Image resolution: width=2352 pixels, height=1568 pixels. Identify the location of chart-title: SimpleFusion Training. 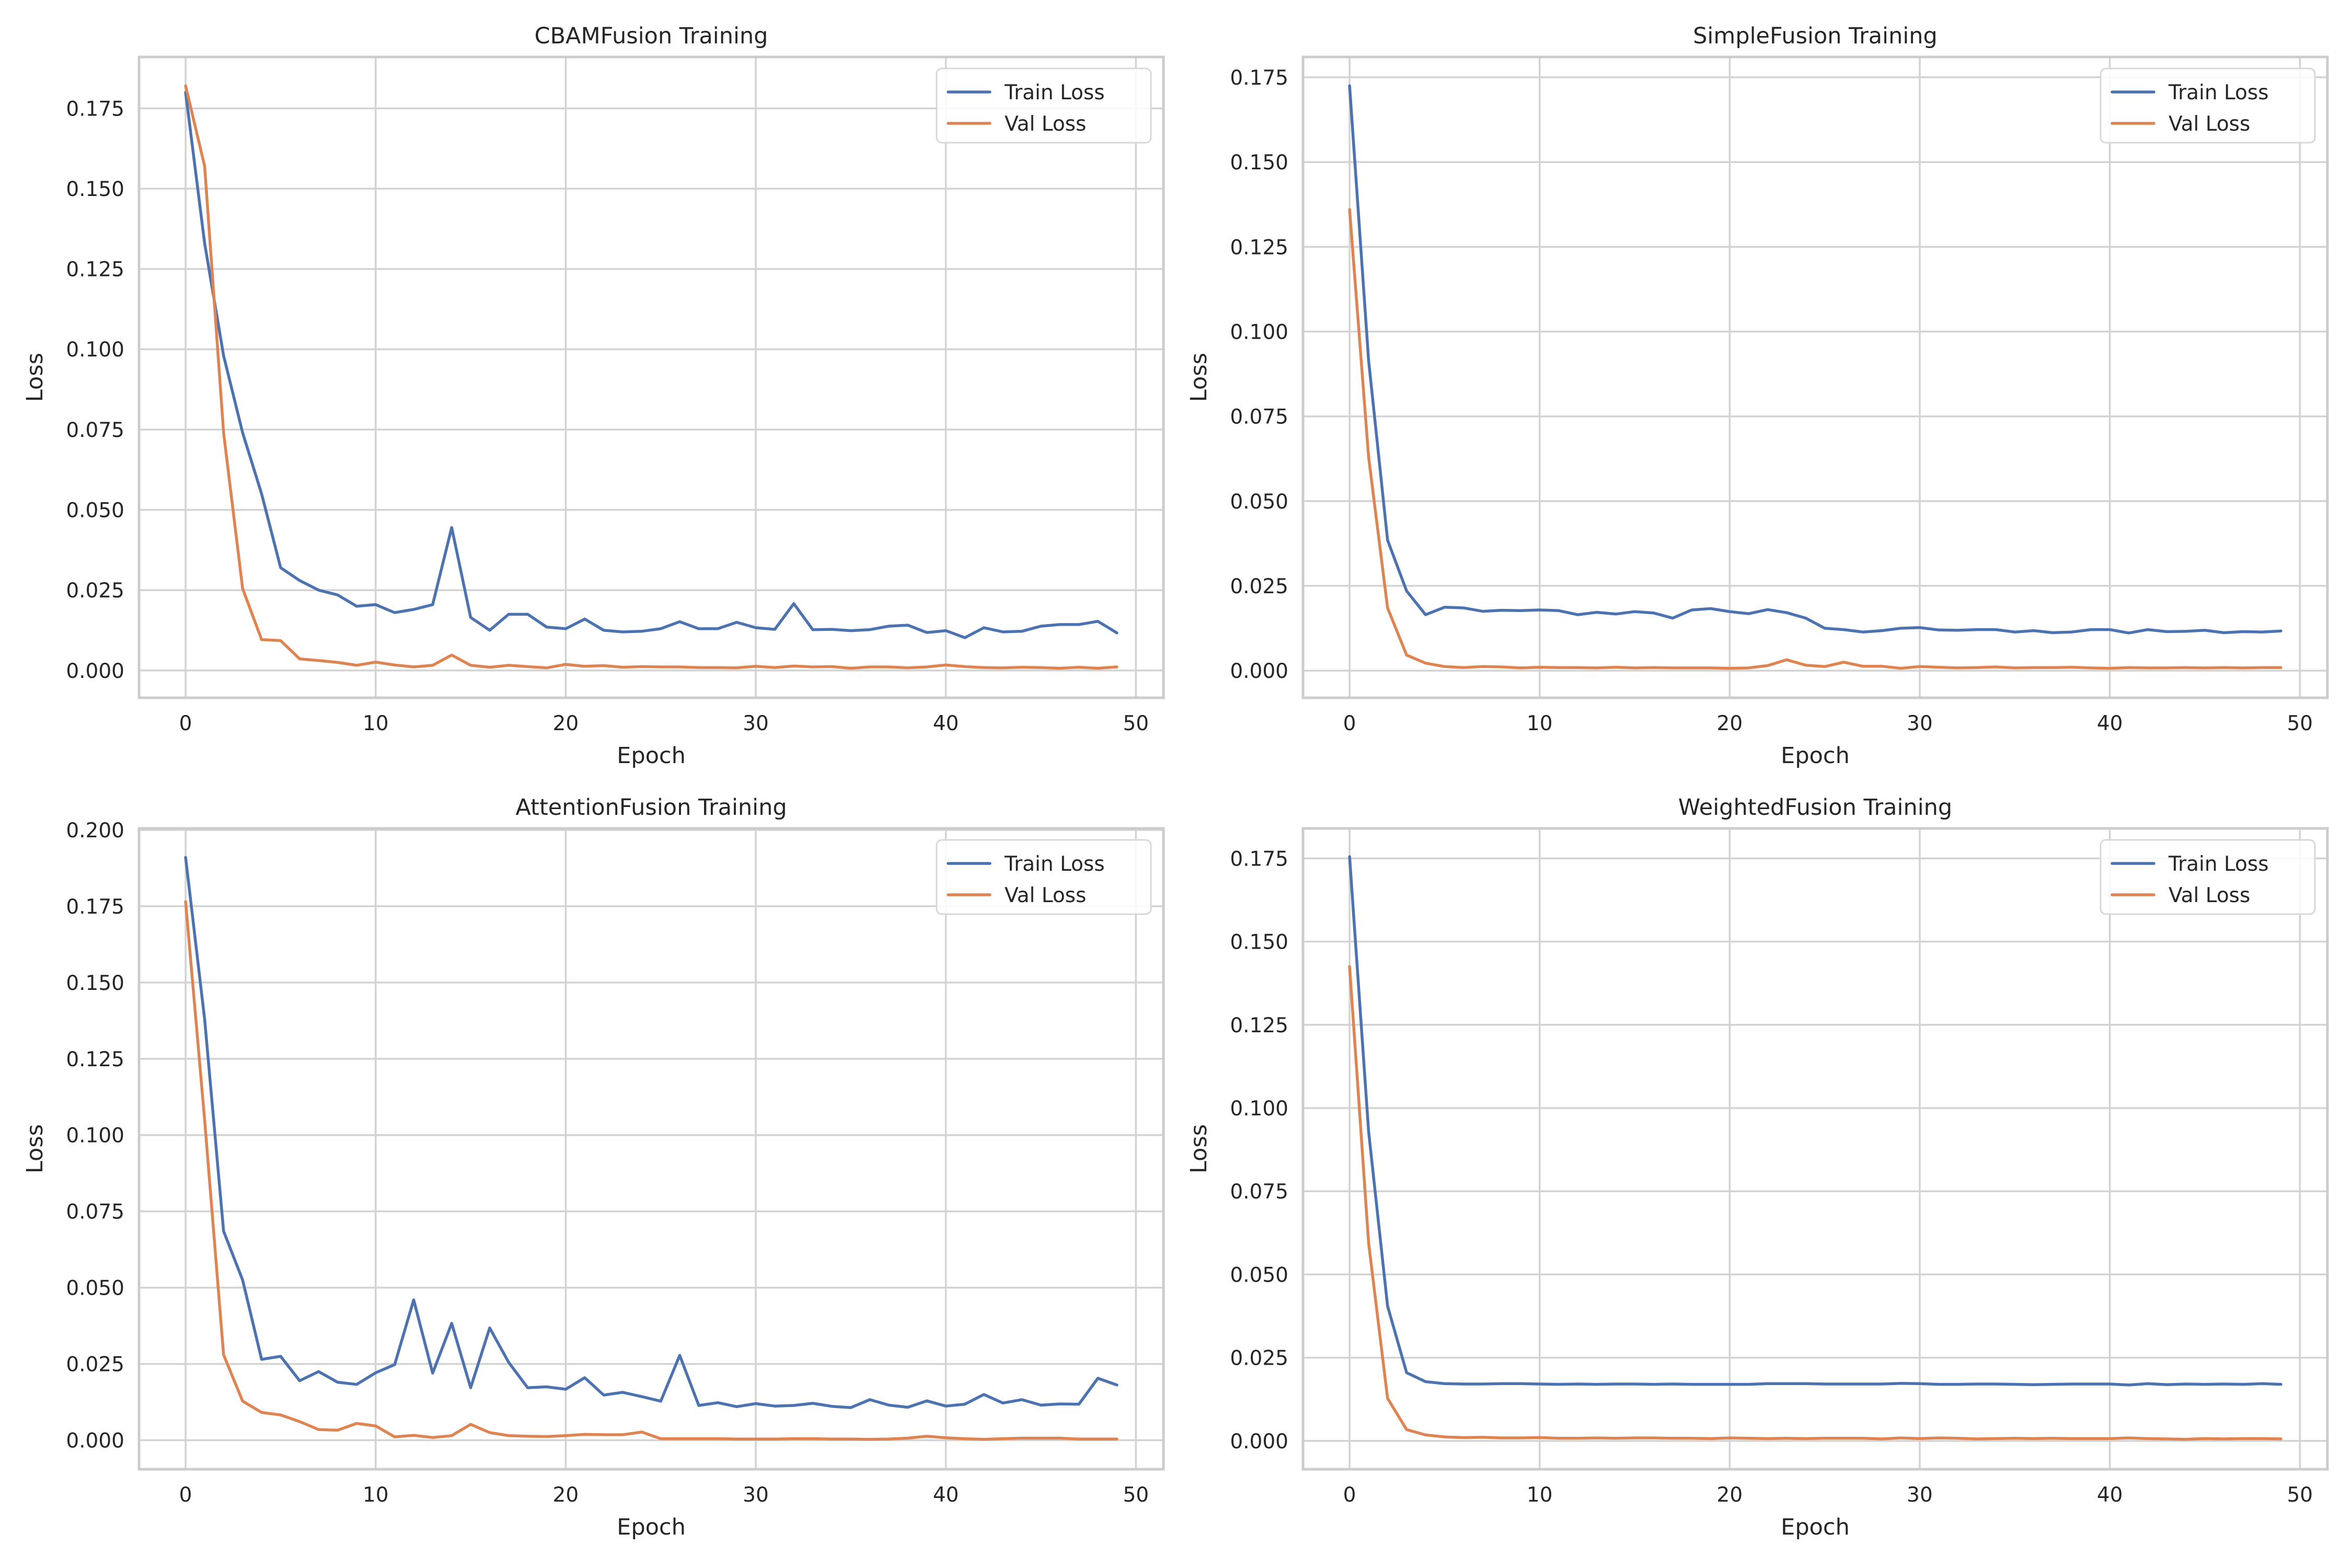
(1815, 36).